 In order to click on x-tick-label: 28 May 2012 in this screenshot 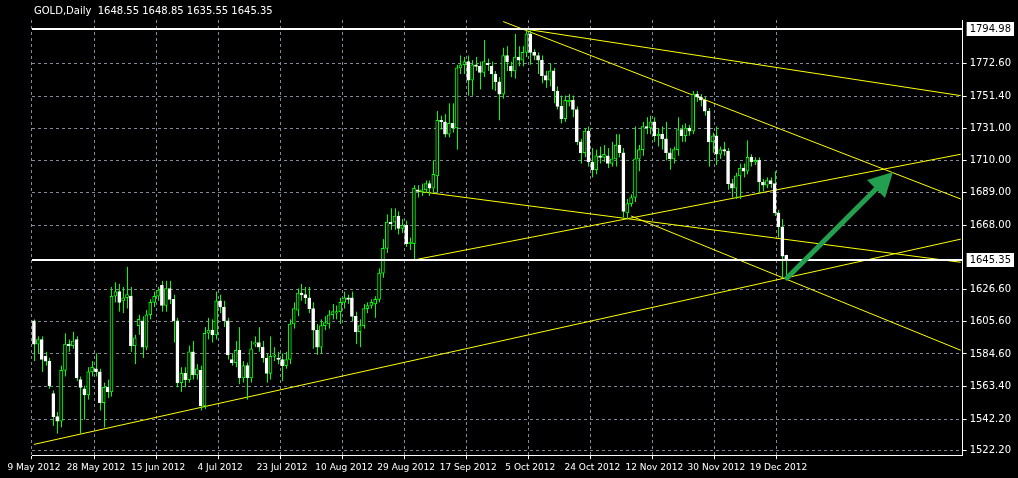, I will do `click(96, 466)`.